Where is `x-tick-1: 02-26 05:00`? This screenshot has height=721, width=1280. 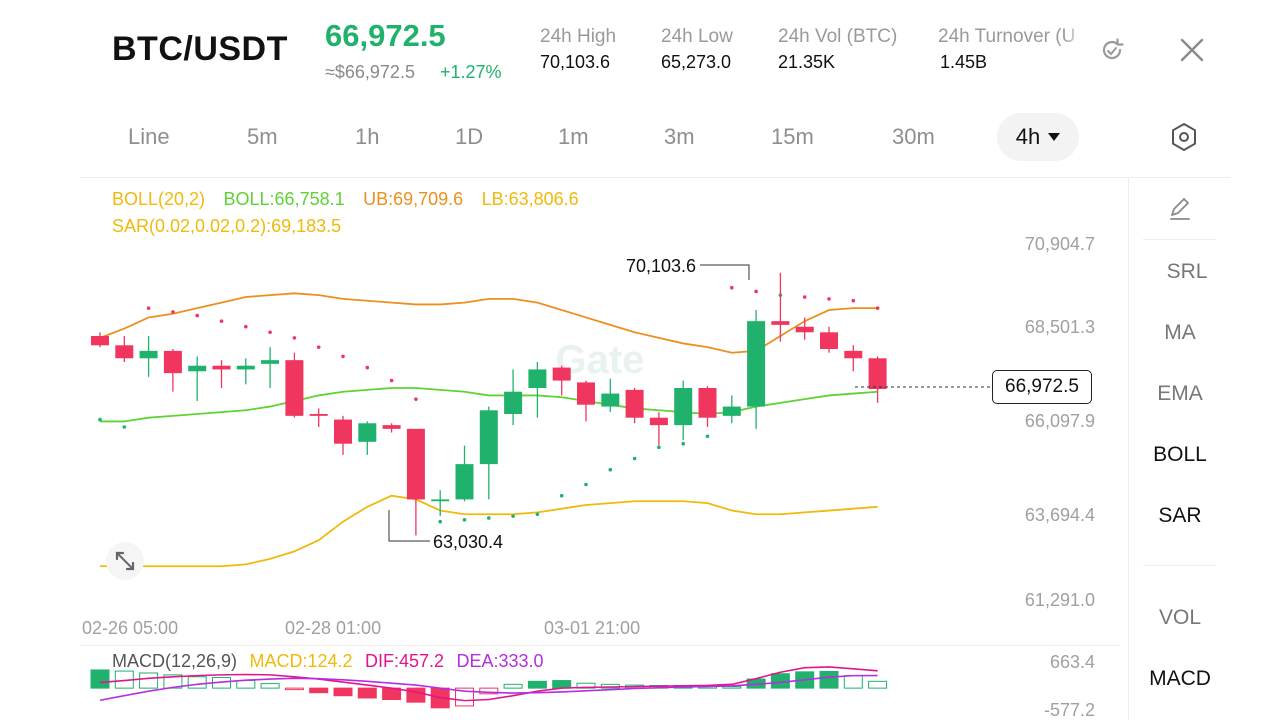
x-tick-1: 02-26 05:00 is located at coordinates (130, 628).